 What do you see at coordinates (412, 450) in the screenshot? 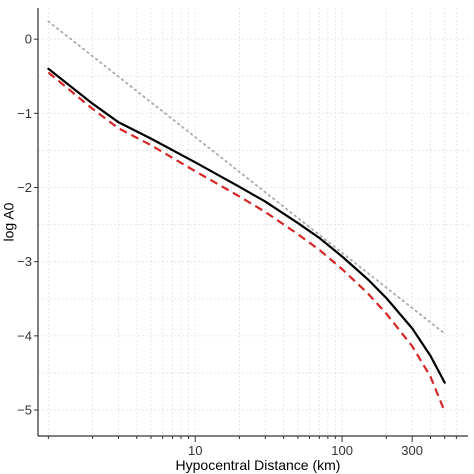
I see `x-tick-label: 300` at bounding box center [412, 450].